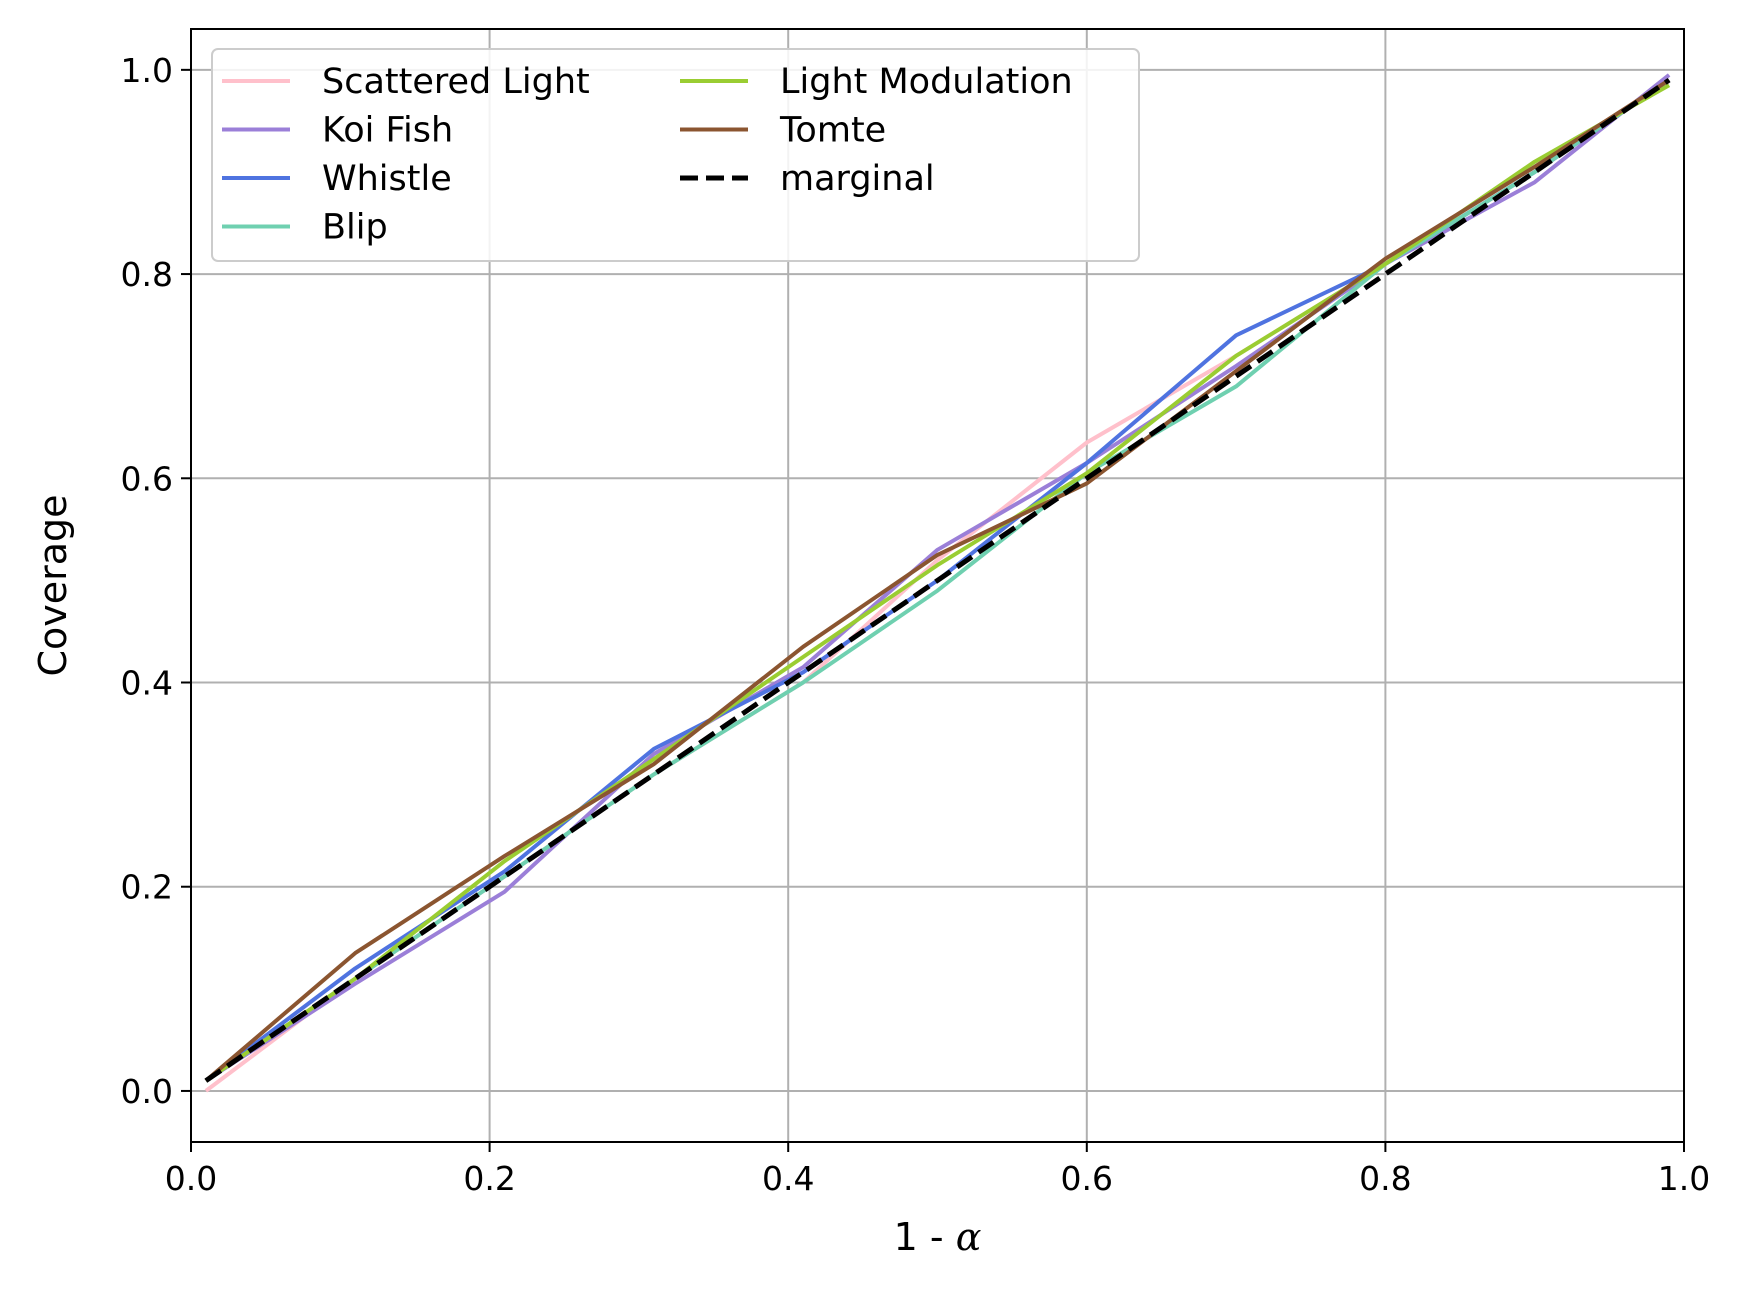 The image size is (1741, 1302). Describe the element at coordinates (456, 82) in the screenshot. I see `legend-label: Scattered Light` at that location.